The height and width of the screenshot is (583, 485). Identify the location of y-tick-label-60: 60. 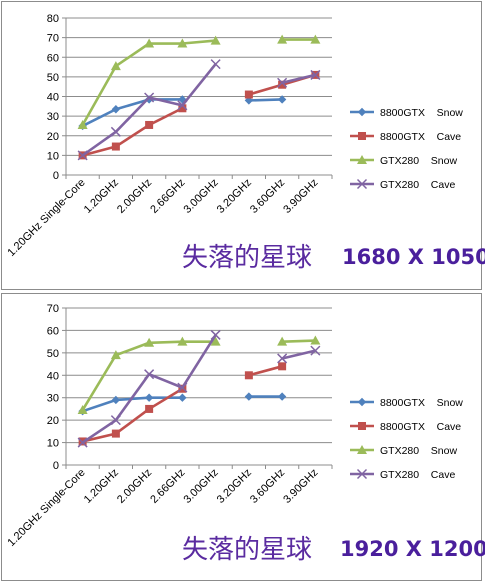
(53, 331).